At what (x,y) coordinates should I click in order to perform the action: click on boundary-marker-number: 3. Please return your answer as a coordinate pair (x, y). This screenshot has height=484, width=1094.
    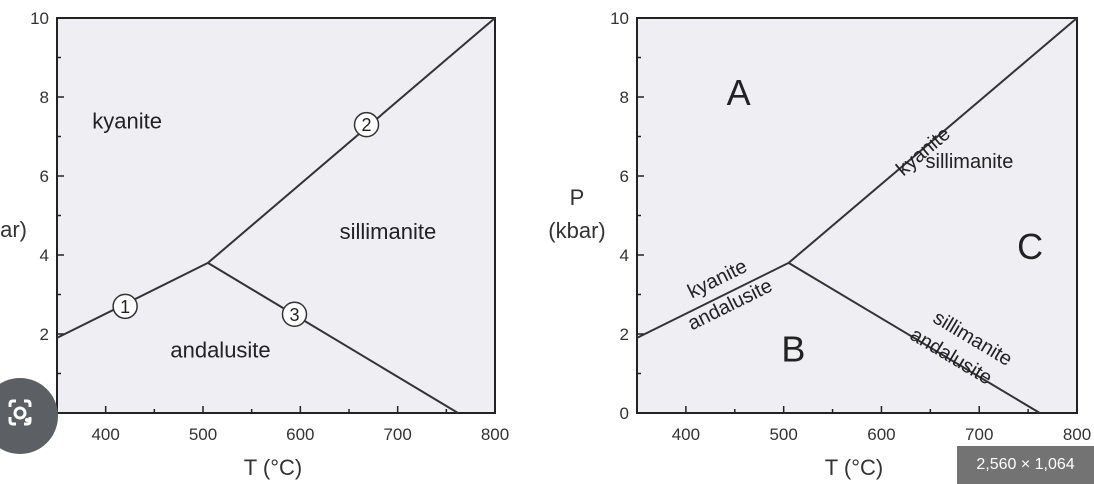
    Looking at the image, I should click on (294, 315).